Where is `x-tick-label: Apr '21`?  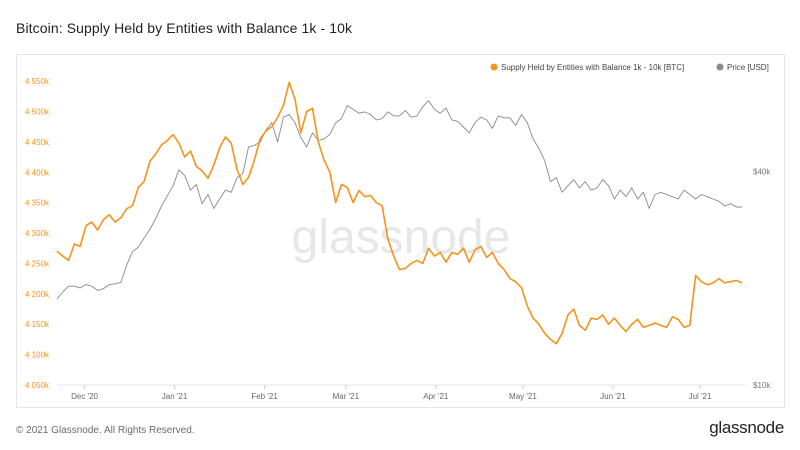
x-tick-label: Apr '21 is located at coordinates (436, 396).